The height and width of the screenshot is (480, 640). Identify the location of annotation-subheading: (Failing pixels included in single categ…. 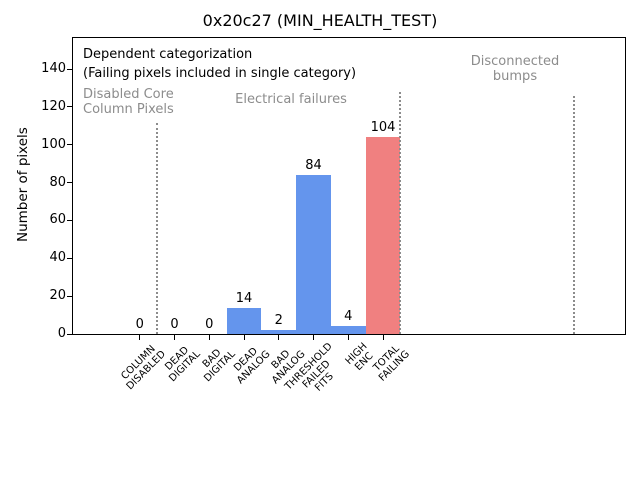
(220, 73).